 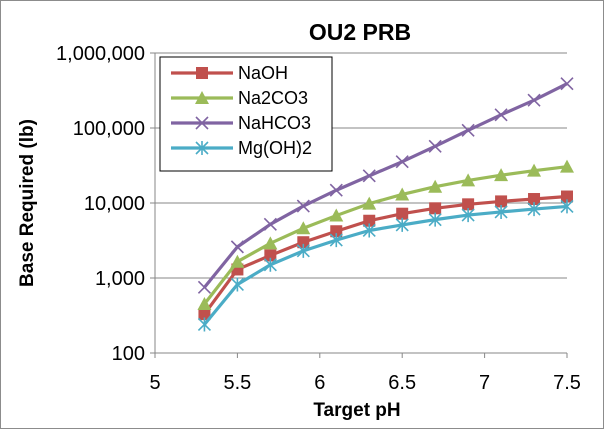 I want to click on y-tick-labels: 100 1,000 10,000 100,000 1,000,000, so click(x=100, y=204).